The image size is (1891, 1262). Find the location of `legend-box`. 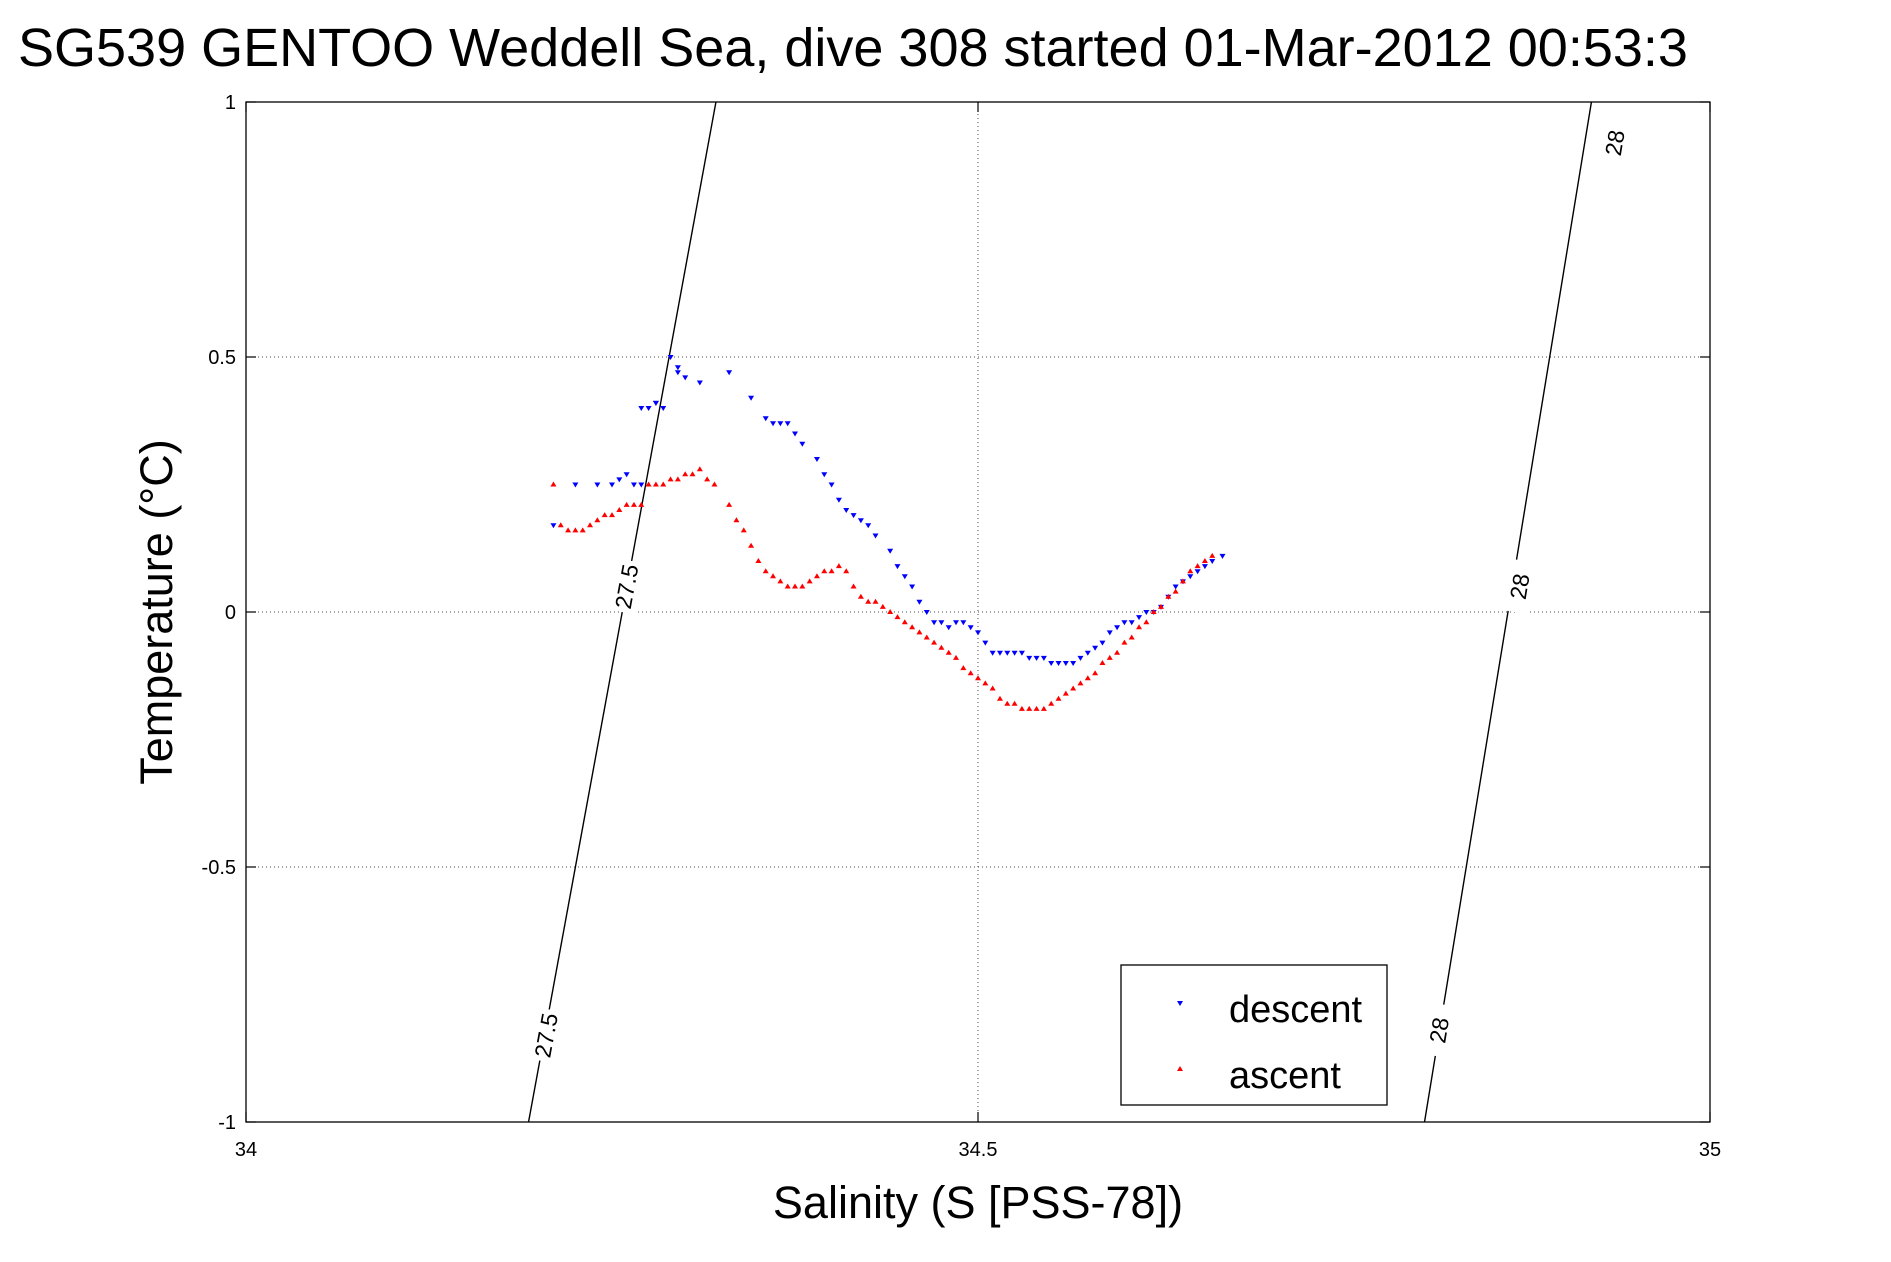

legend-box is located at coordinates (1254, 1035).